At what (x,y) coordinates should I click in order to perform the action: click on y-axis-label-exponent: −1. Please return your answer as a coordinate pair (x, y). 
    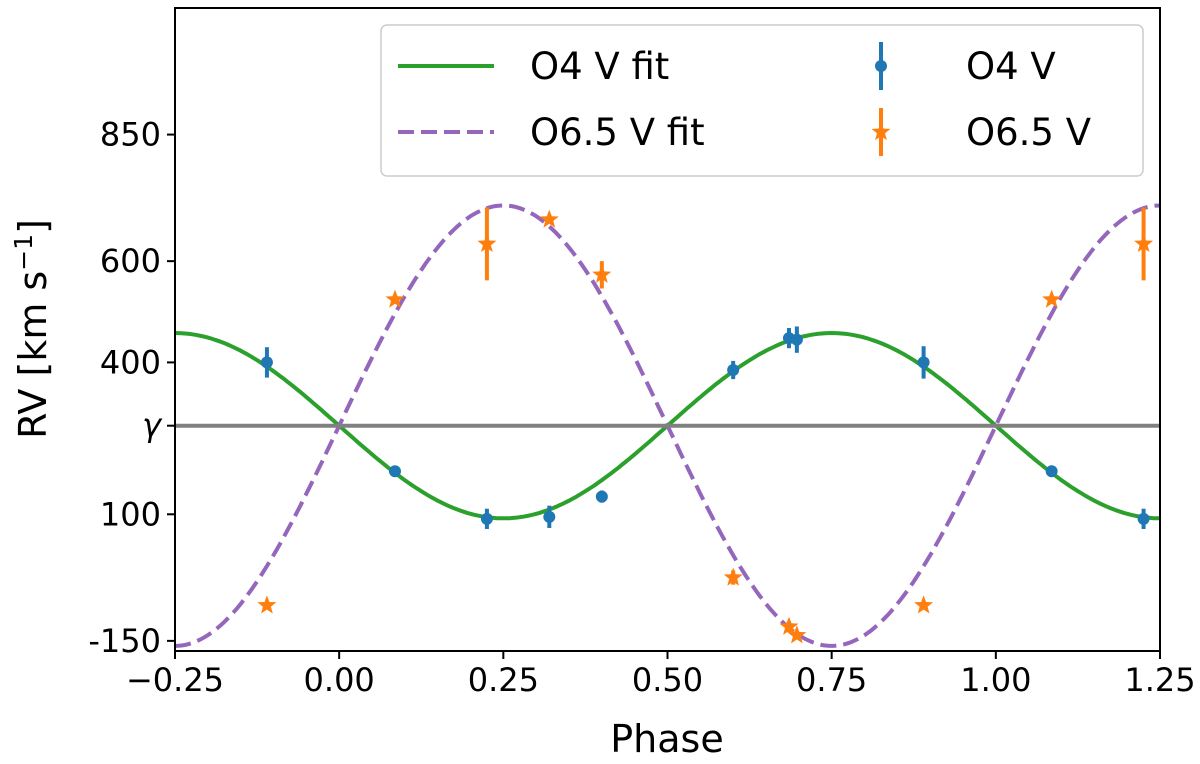
    Looking at the image, I should click on (23, 252).